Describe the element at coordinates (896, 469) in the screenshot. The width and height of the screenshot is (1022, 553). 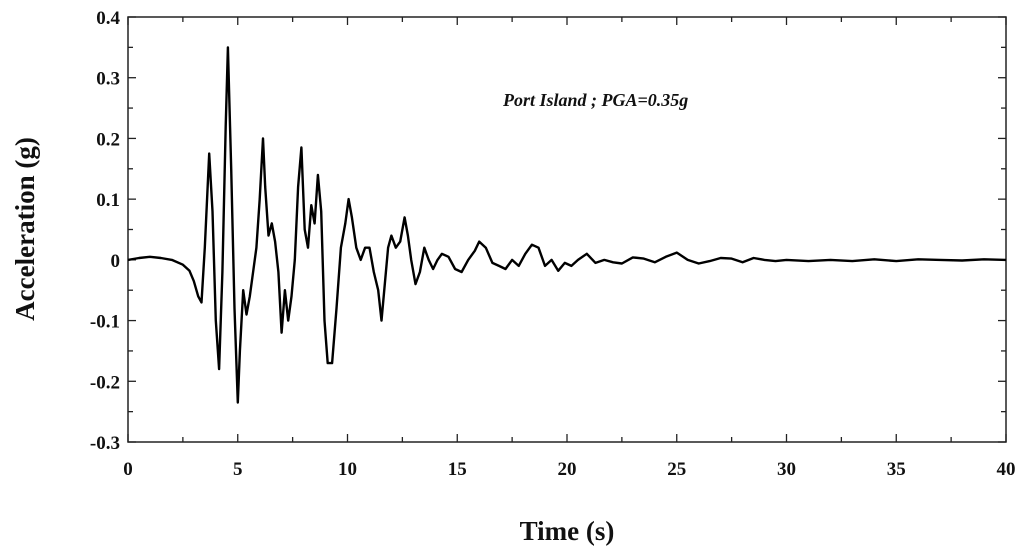
I see `x-tick-label: 35` at that location.